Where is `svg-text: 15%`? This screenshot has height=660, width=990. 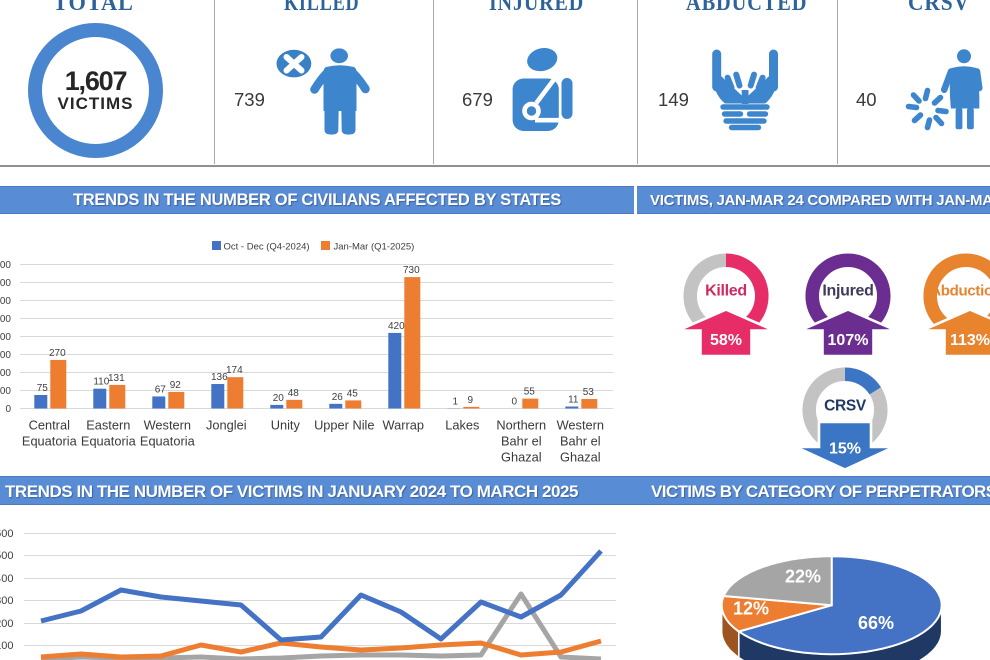
svg-text: 15% is located at coordinates (845, 449).